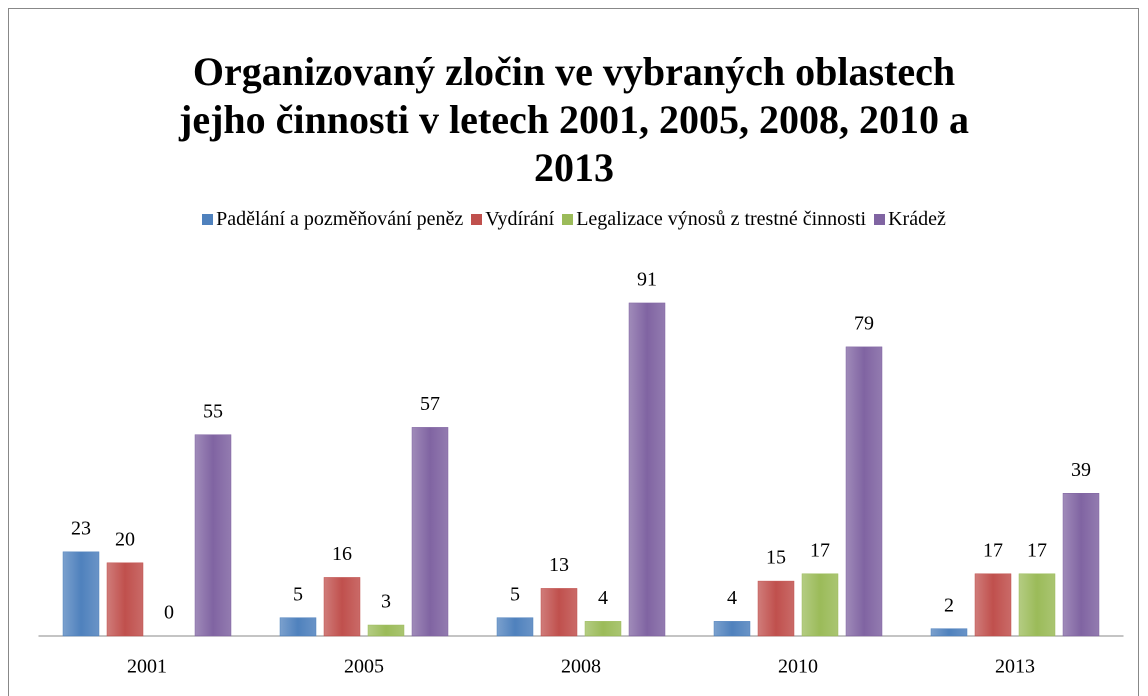  Describe the element at coordinates (364, 667) in the screenshot. I see `x-tick-label: 2005` at that location.